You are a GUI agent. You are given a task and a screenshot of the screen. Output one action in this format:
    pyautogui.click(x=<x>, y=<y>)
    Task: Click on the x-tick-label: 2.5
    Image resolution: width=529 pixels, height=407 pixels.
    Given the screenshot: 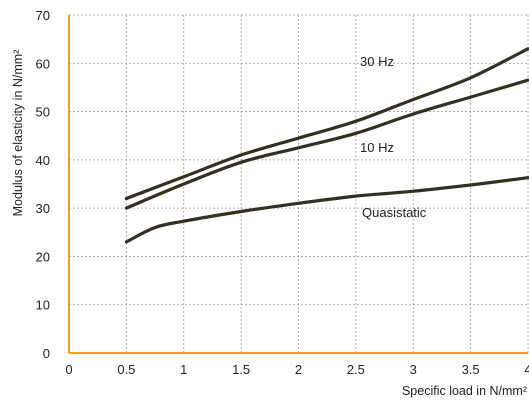 What is the action you would take?
    pyautogui.click(x=356, y=369)
    